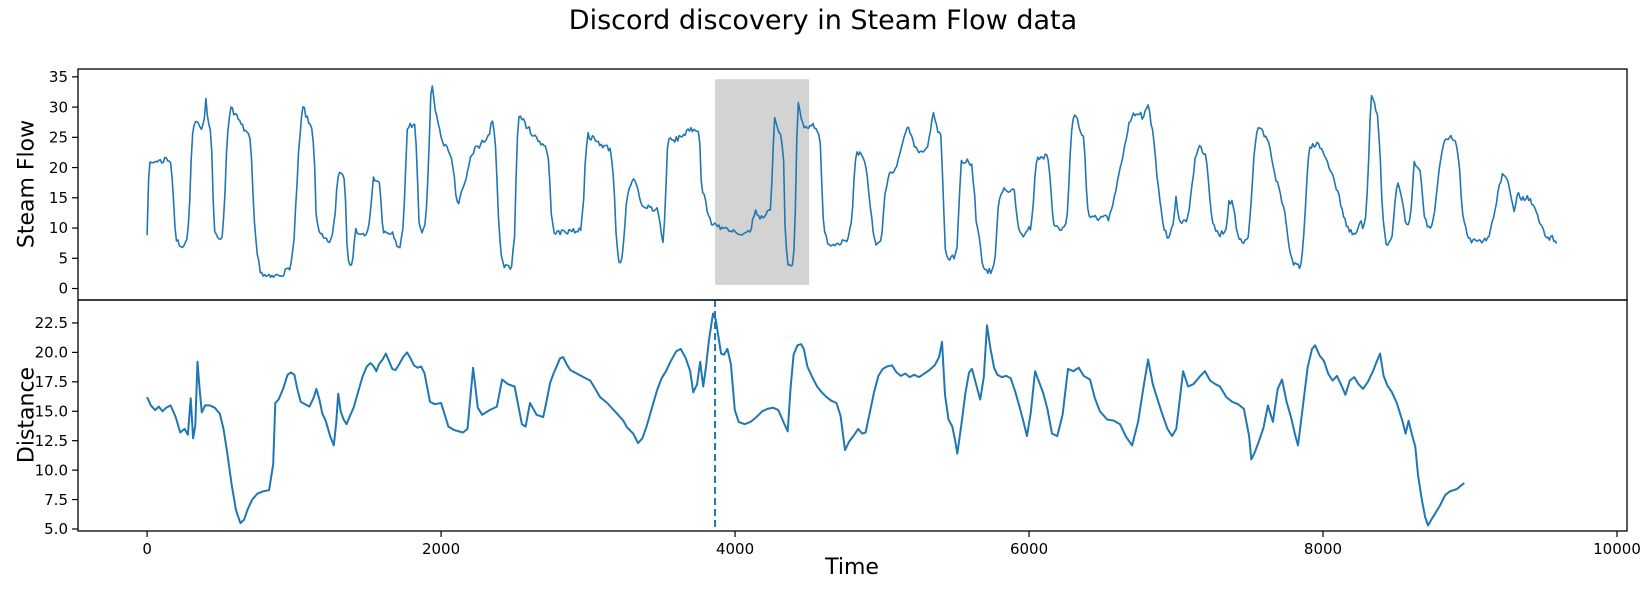  What do you see at coordinates (58, 107) in the screenshot?
I see `y-tick-label: 30` at bounding box center [58, 107].